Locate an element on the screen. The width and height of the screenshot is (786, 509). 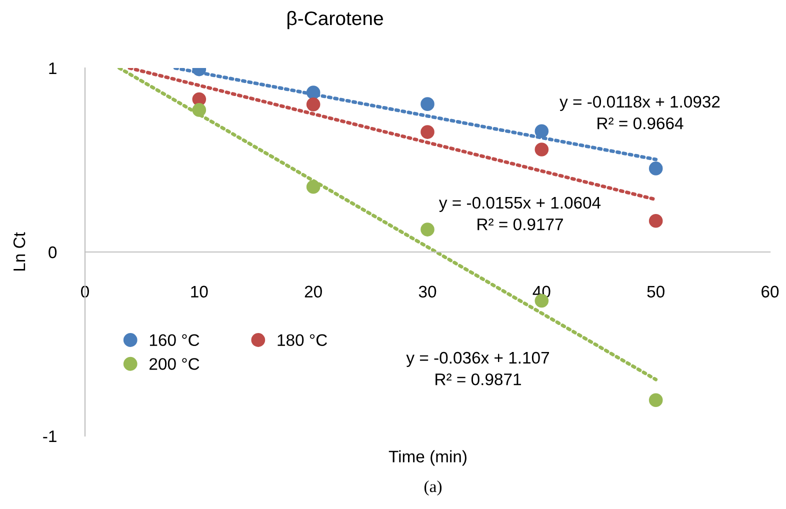
y-axis-title: Ln Ct is located at coordinates (19, 251).